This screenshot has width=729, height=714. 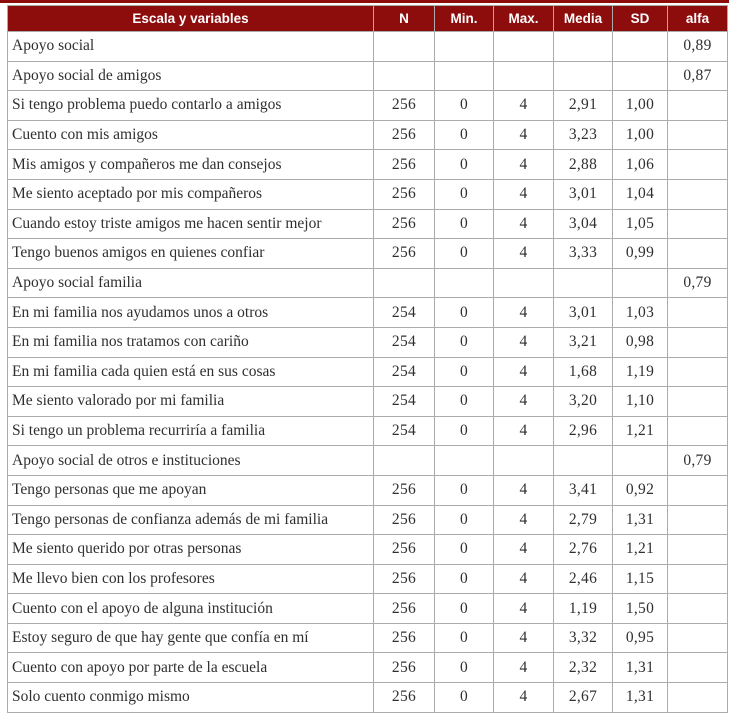 I want to click on sd-value-cell: 1,19, so click(x=640, y=372).